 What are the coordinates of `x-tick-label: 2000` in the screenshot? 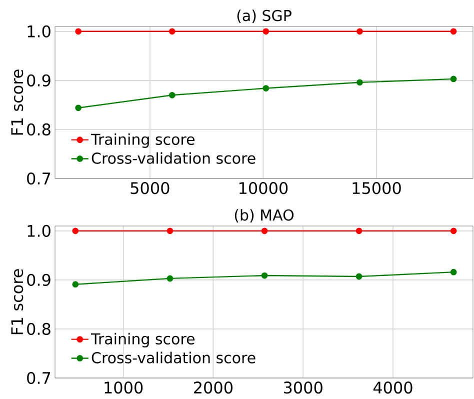 It's located at (213, 388).